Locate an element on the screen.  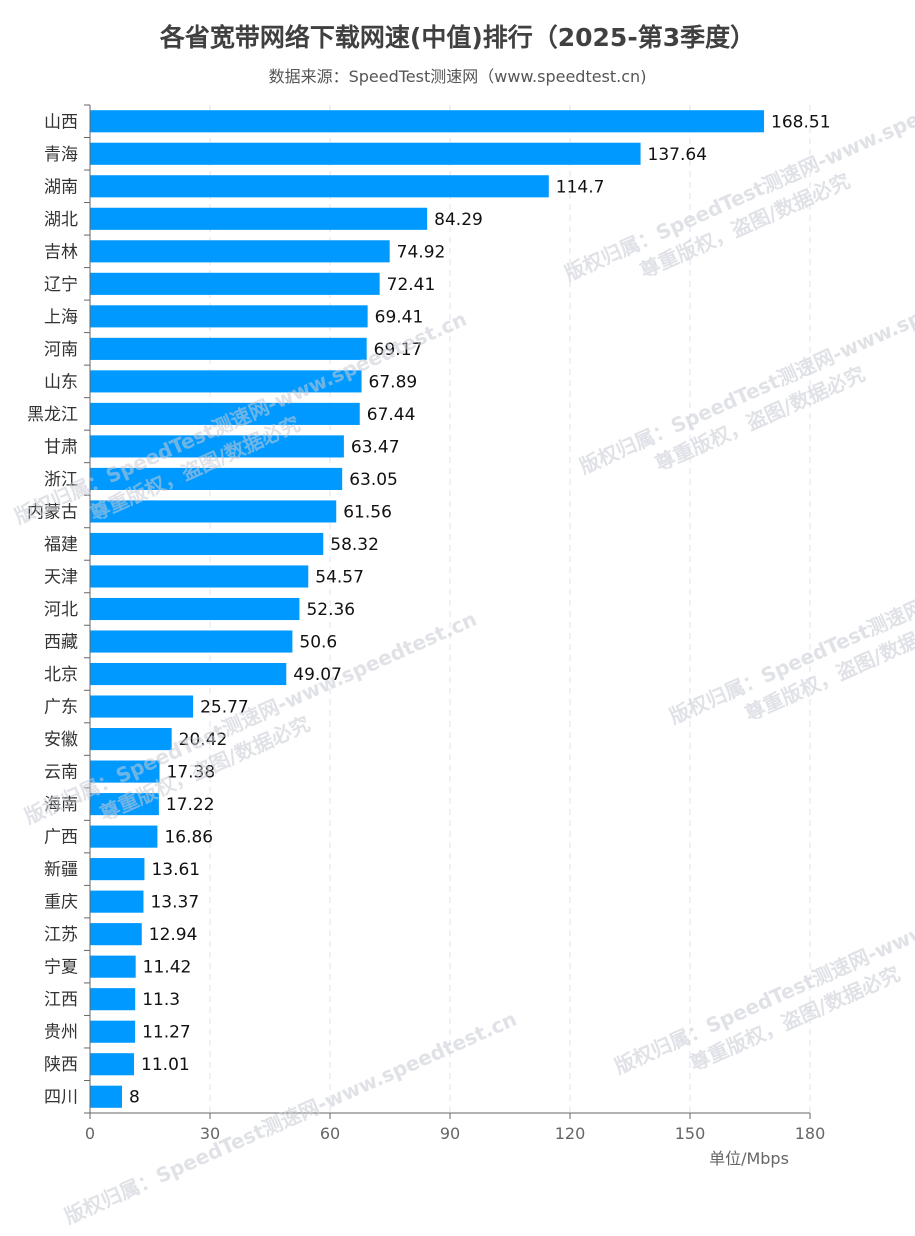
data-label: 52.36 is located at coordinates (330, 610).